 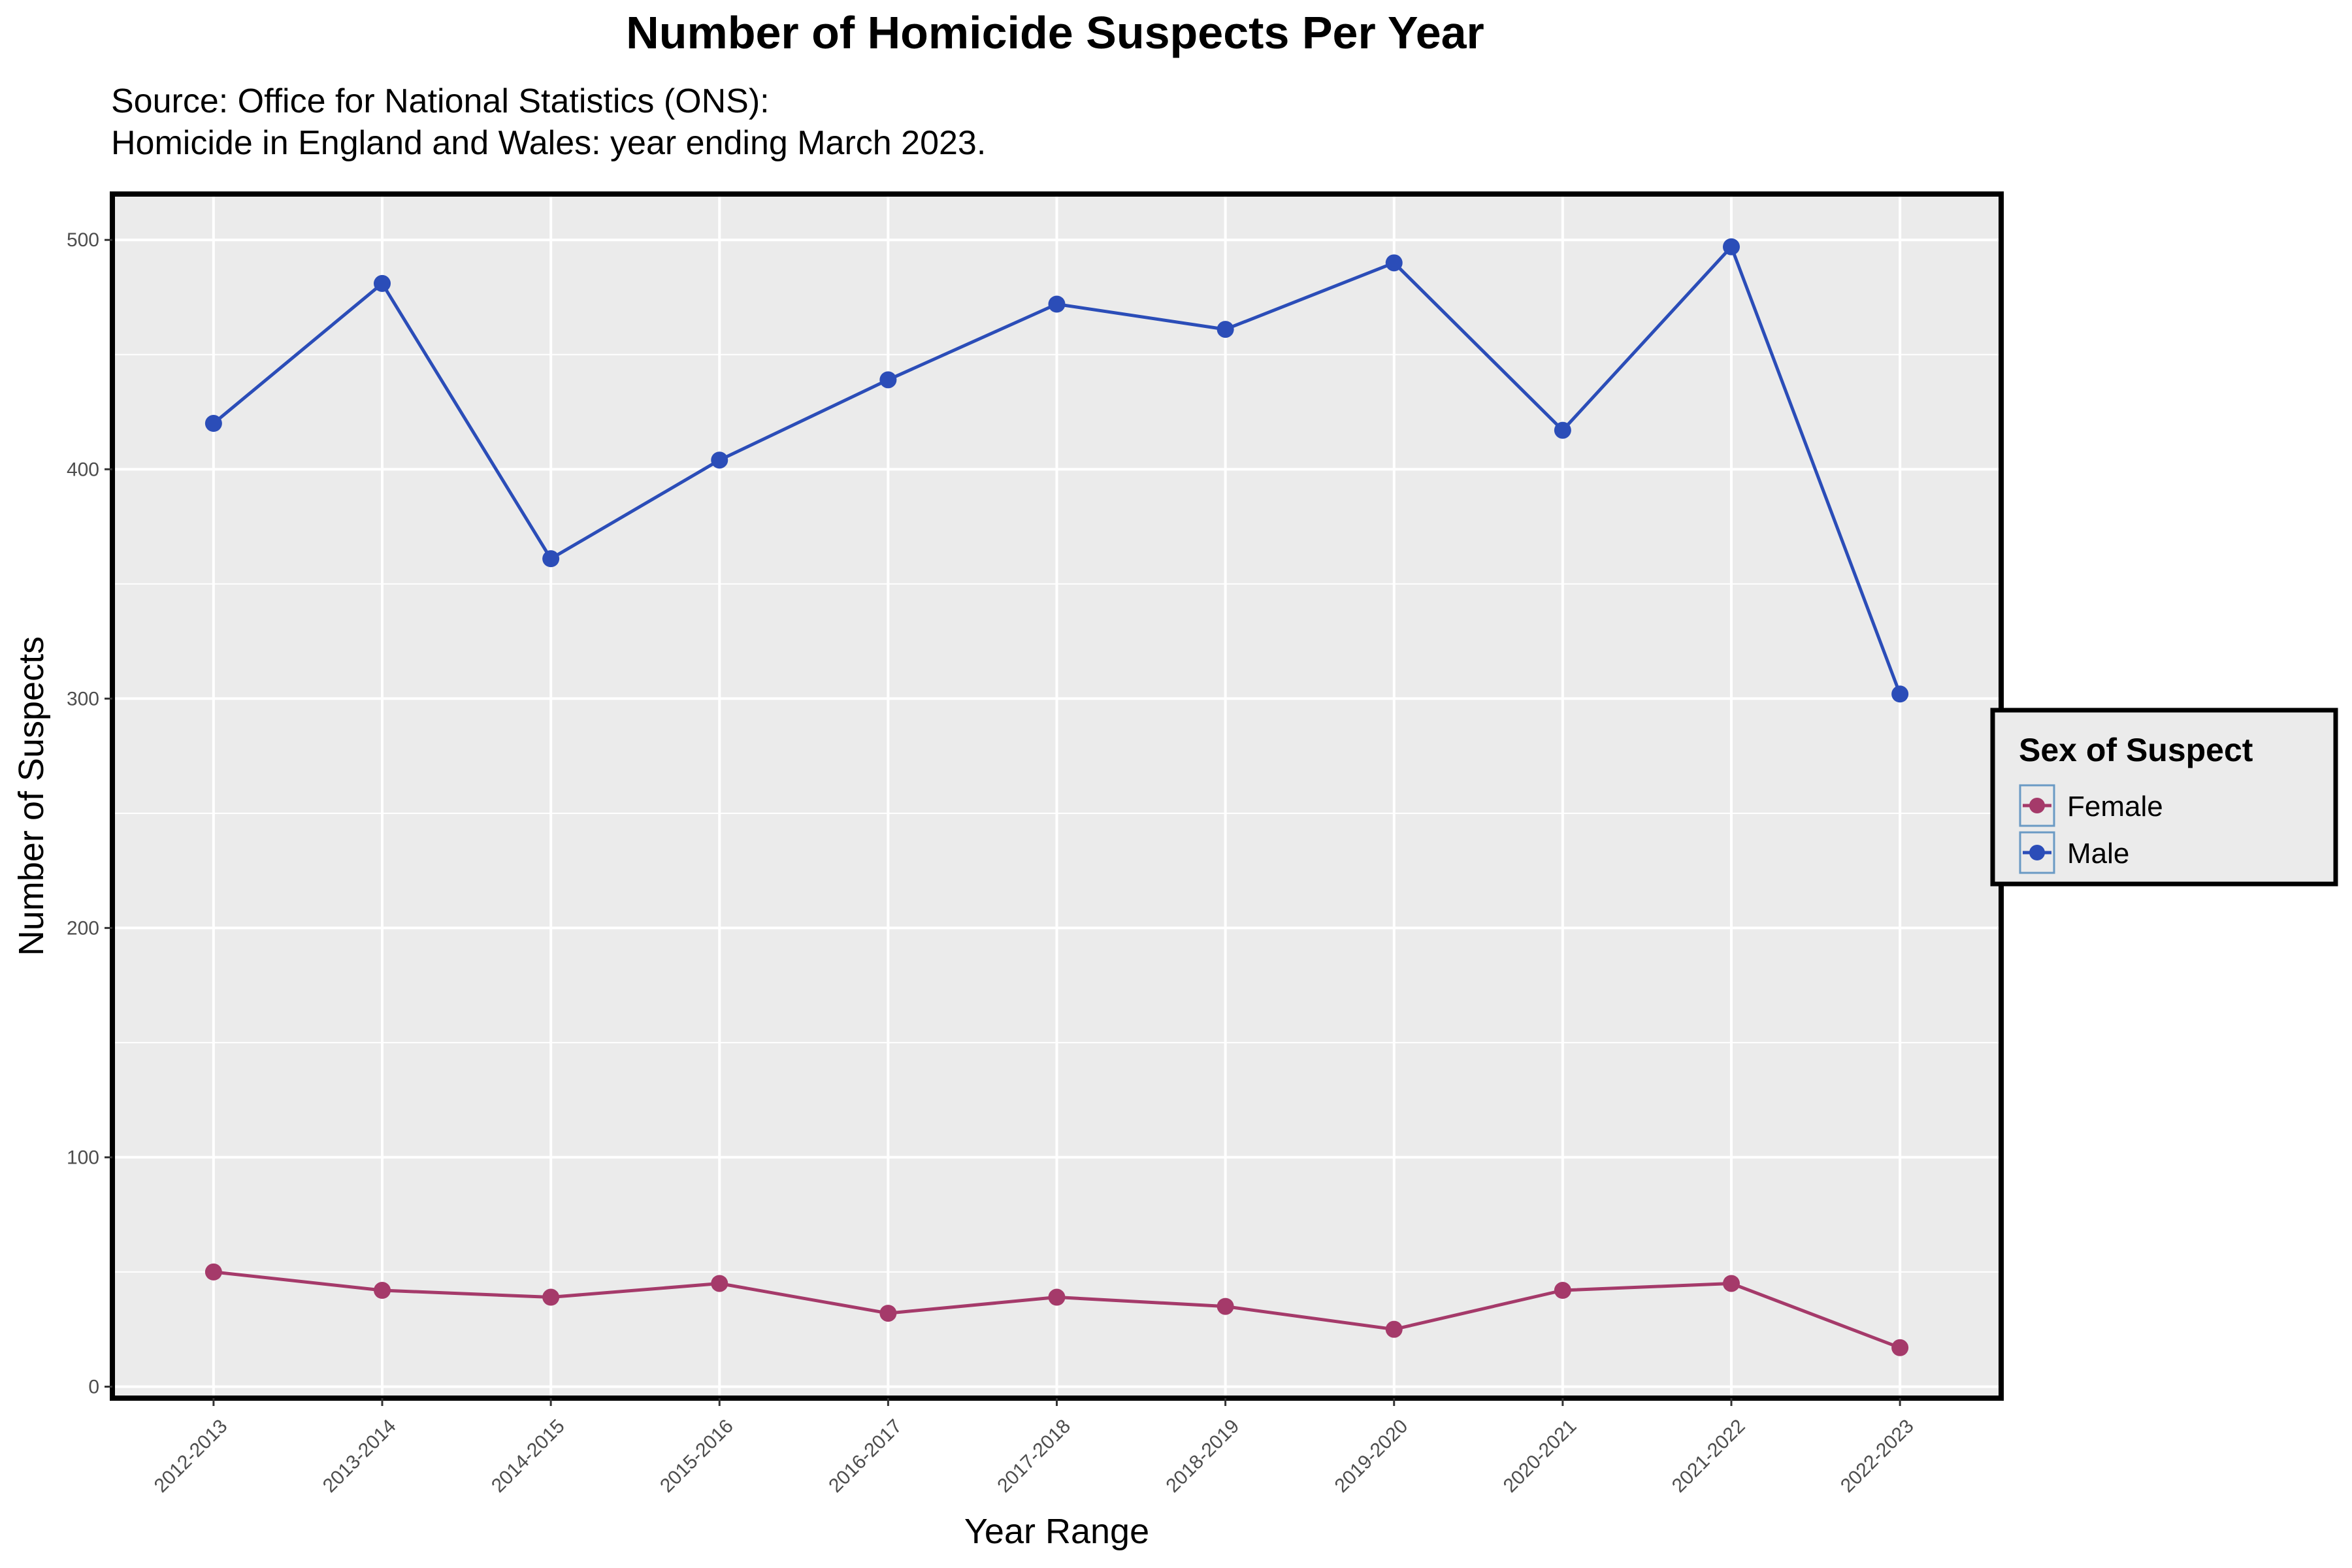 What do you see at coordinates (1372, 1456) in the screenshot?
I see `x-tick-label: 2019-2020` at bounding box center [1372, 1456].